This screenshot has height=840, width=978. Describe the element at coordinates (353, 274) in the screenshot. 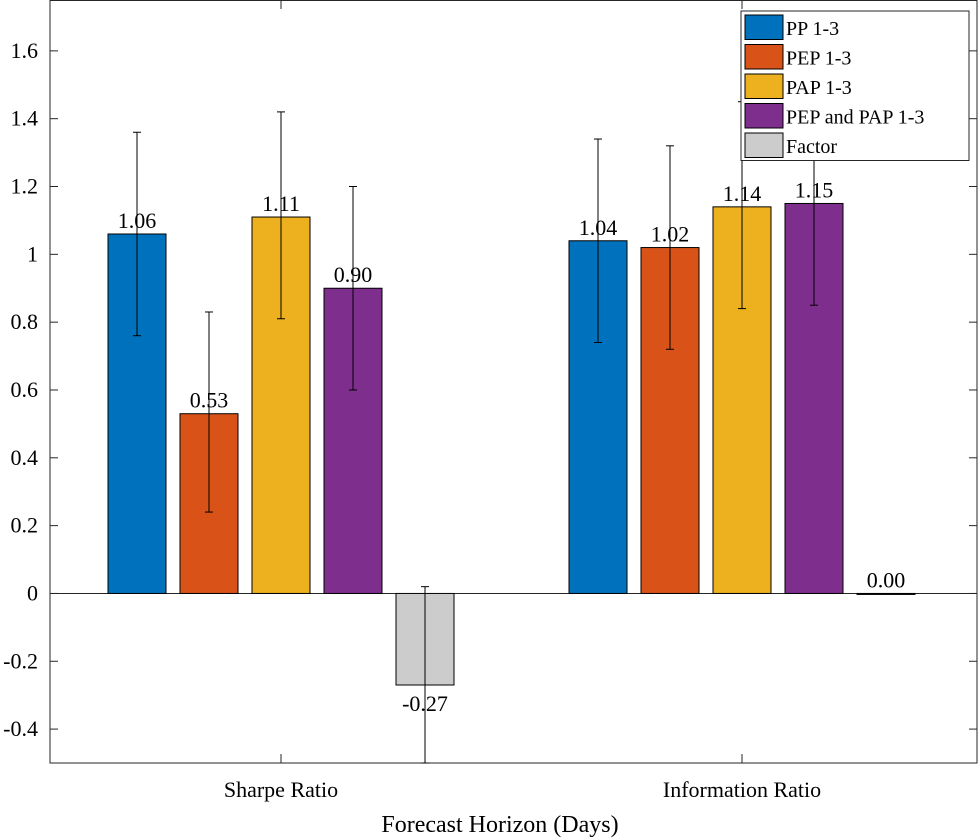

I see `data-label: 0.90` at that location.